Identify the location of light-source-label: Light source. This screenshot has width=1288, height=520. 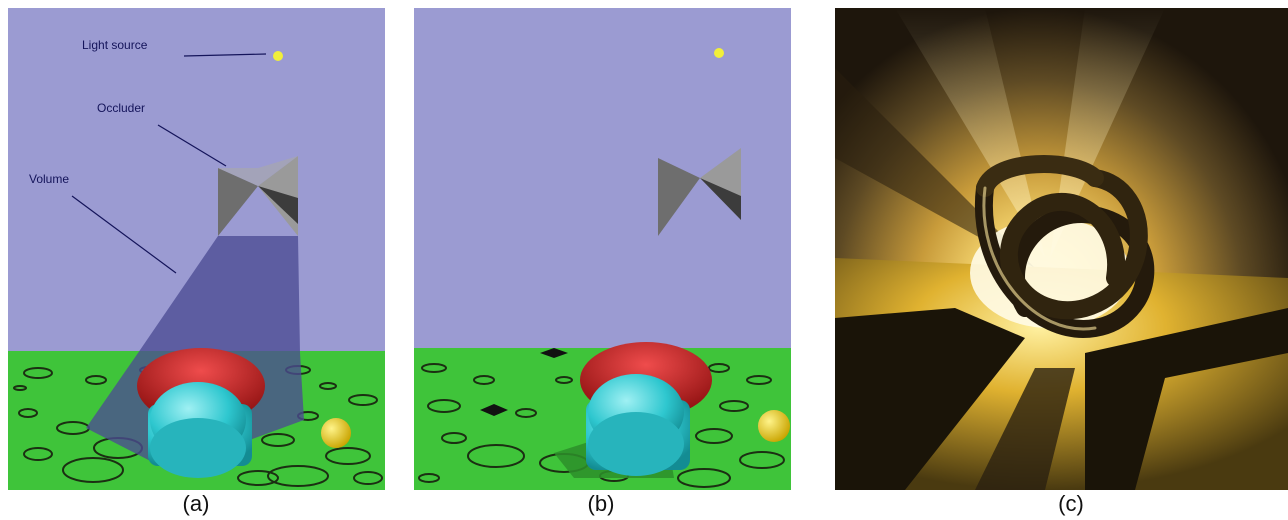
(115, 45).